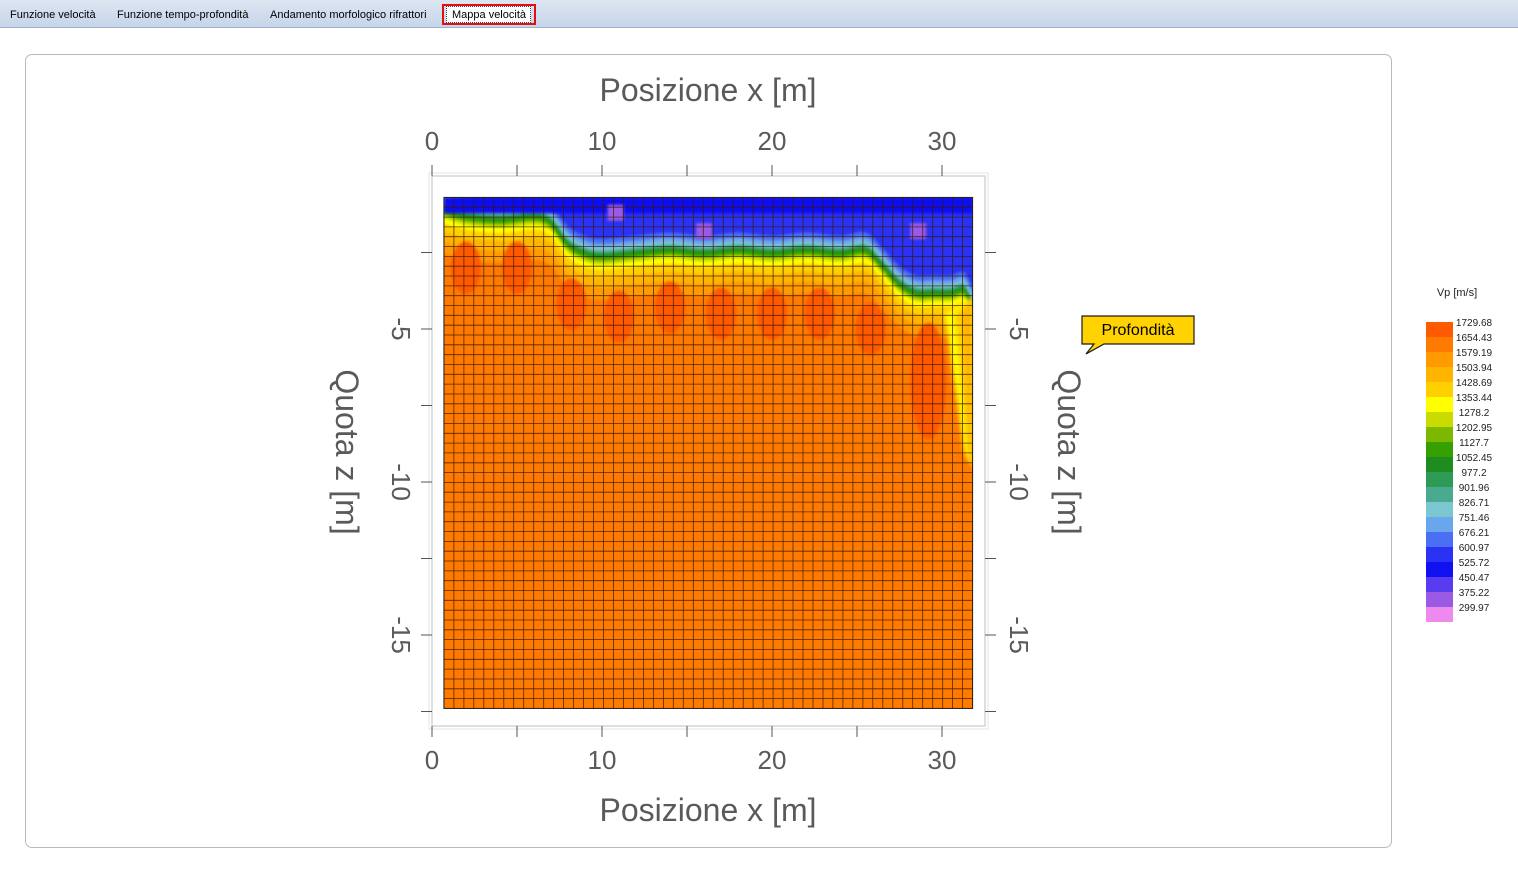 The width and height of the screenshot is (1518, 870). Describe the element at coordinates (401, 635) in the screenshot. I see `y-tick-label-left: -15` at that location.